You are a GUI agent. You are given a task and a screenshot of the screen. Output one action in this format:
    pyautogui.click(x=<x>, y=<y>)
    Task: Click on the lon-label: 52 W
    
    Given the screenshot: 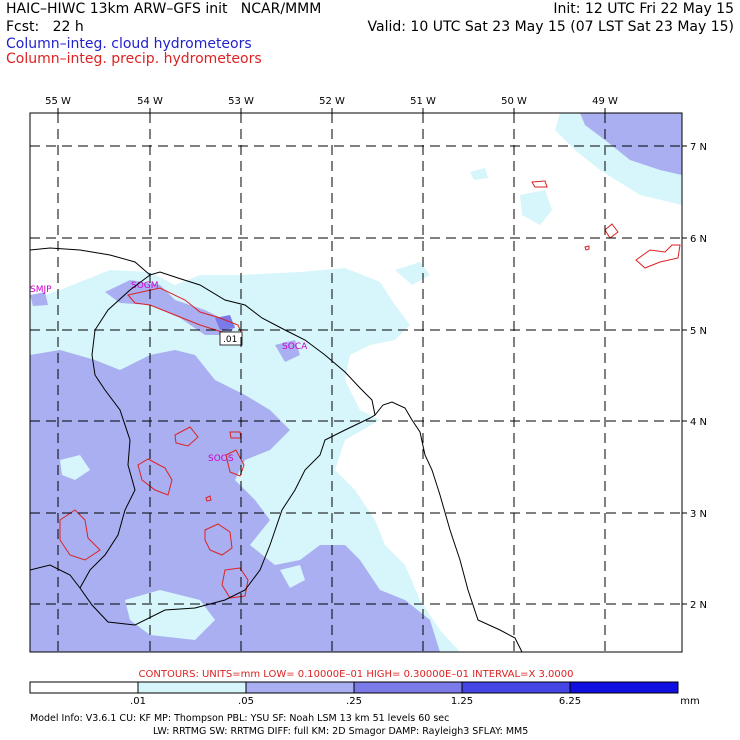 What is the action you would take?
    pyautogui.click(x=332, y=101)
    